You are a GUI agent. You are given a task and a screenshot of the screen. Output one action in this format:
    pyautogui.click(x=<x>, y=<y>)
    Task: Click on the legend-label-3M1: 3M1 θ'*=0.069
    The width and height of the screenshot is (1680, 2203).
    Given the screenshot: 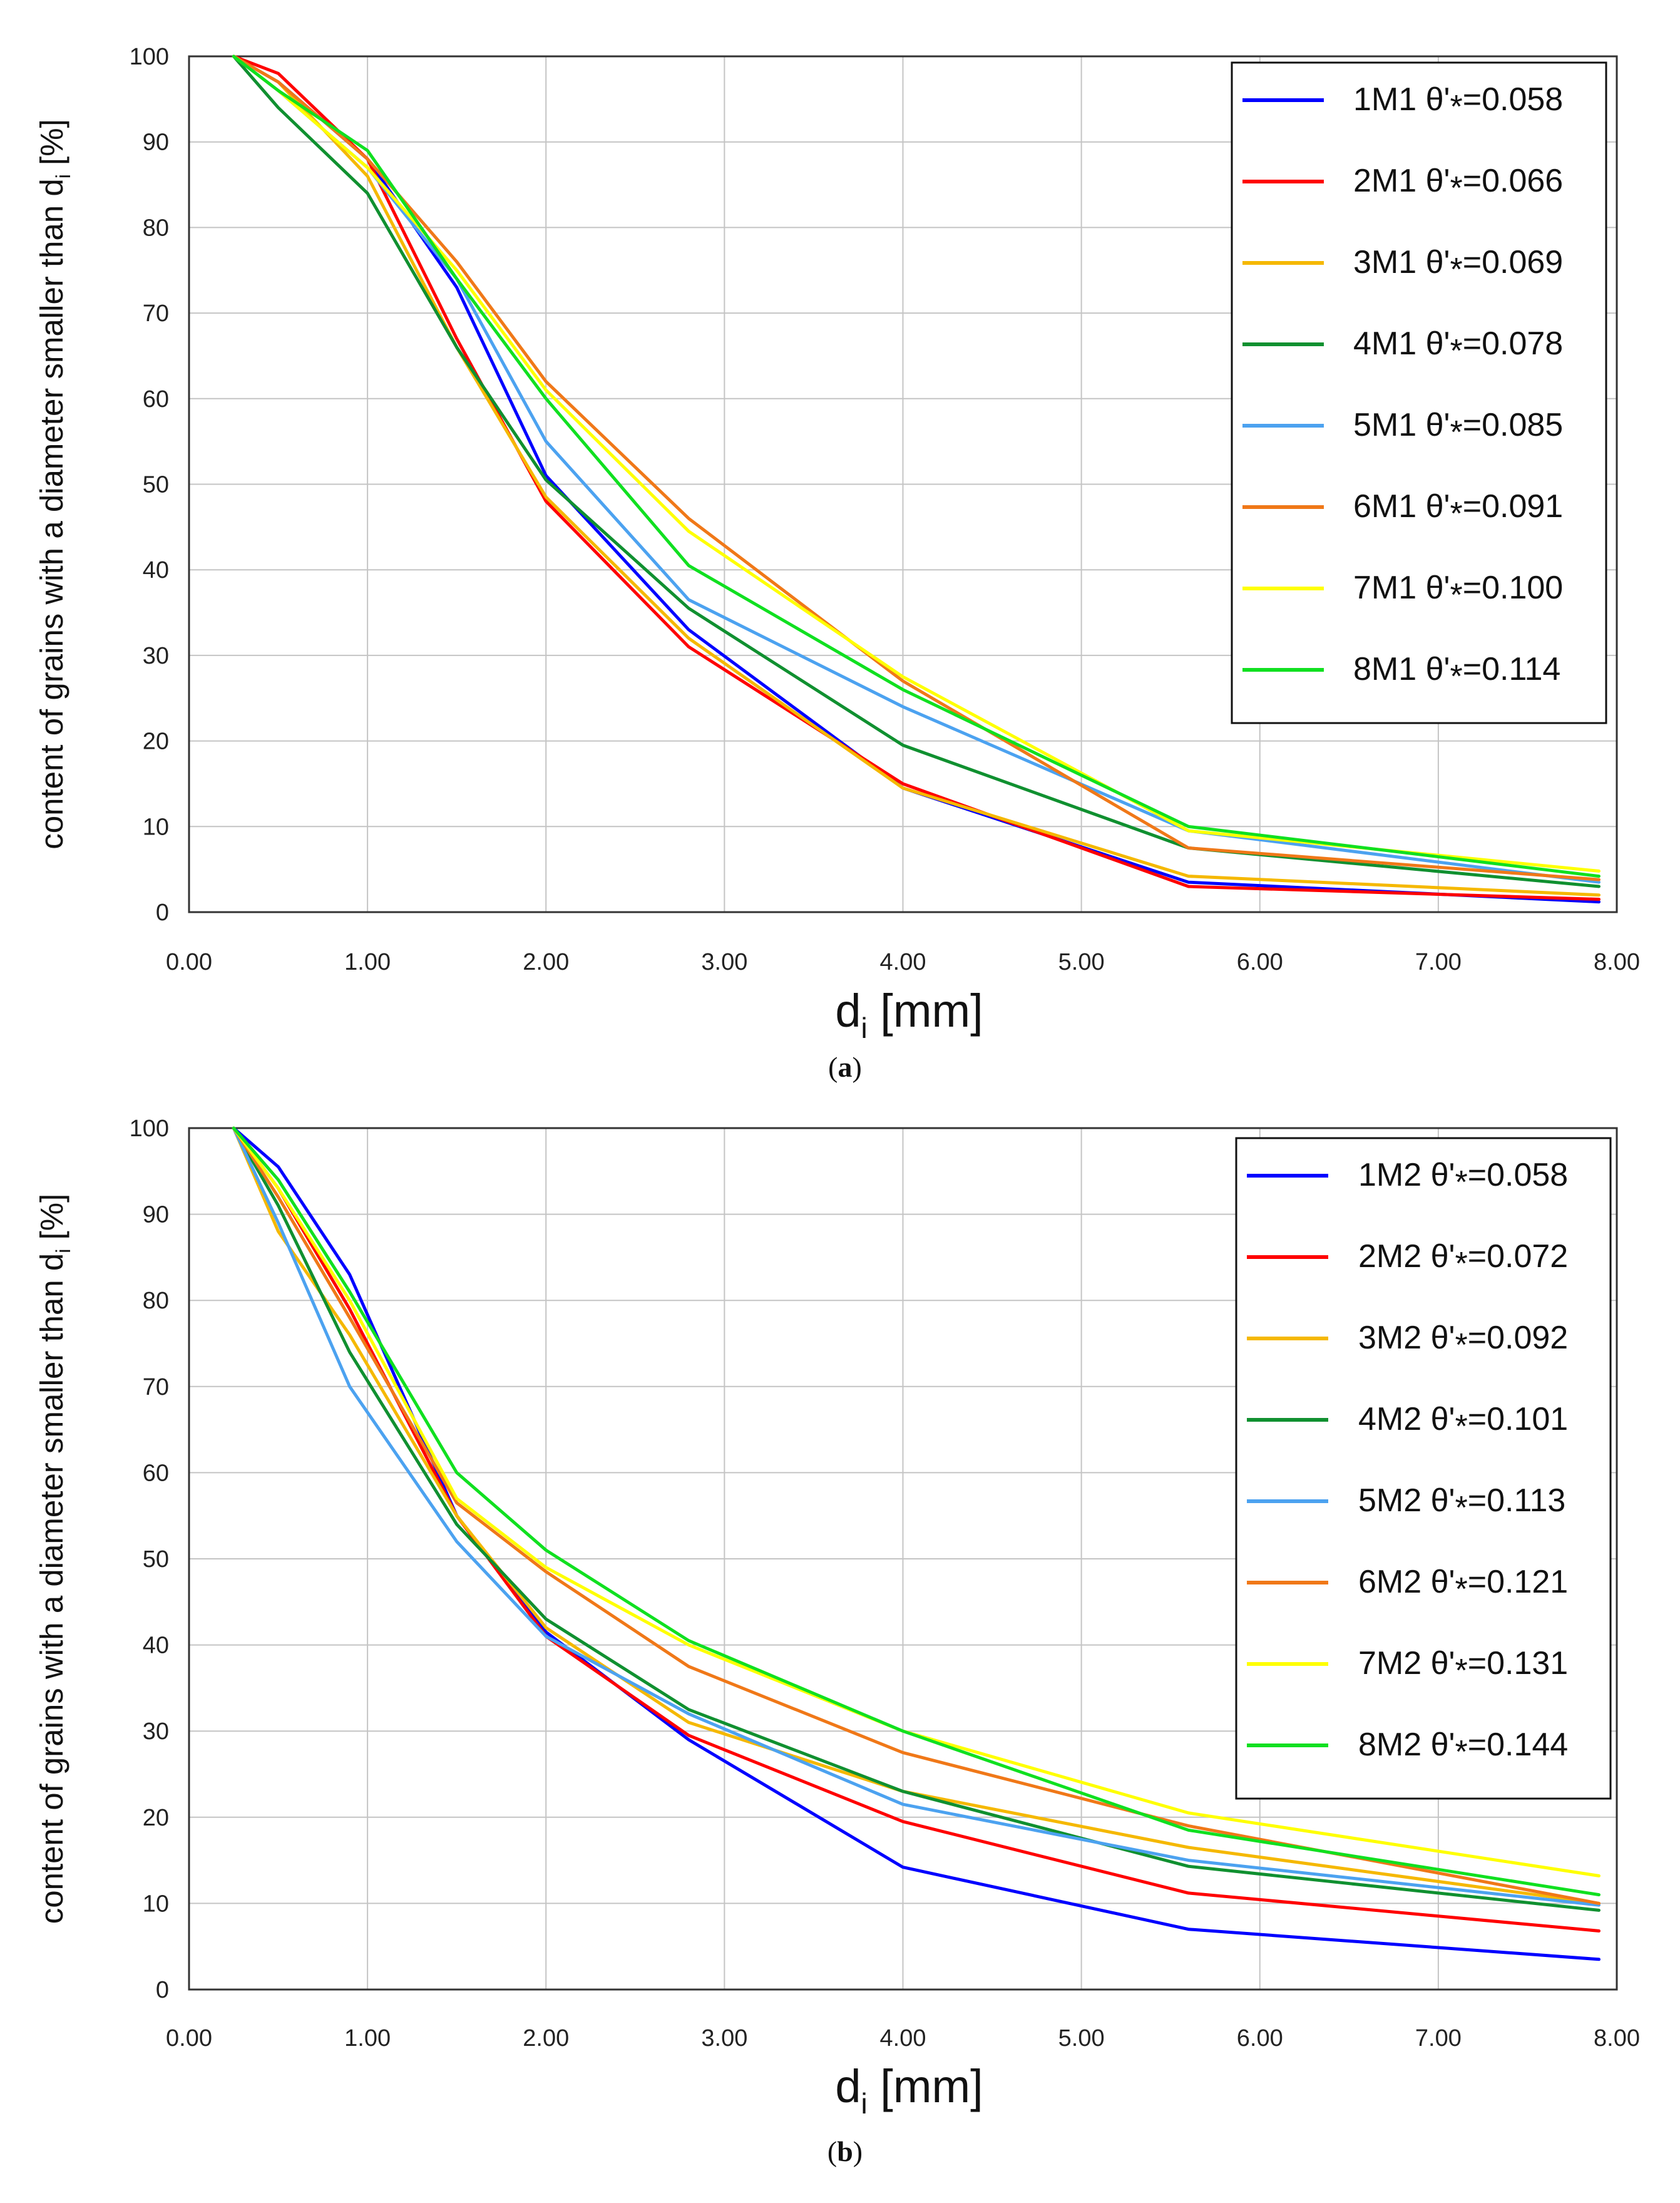 What is the action you would take?
    pyautogui.click(x=1458, y=266)
    